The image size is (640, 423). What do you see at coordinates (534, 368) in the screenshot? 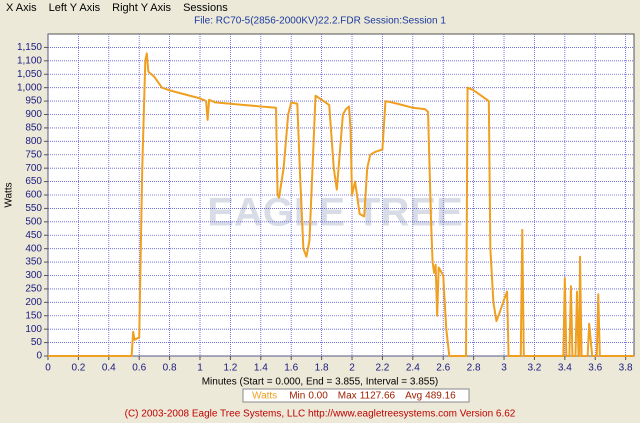
I see `x-tick-label: 3.2` at bounding box center [534, 368].